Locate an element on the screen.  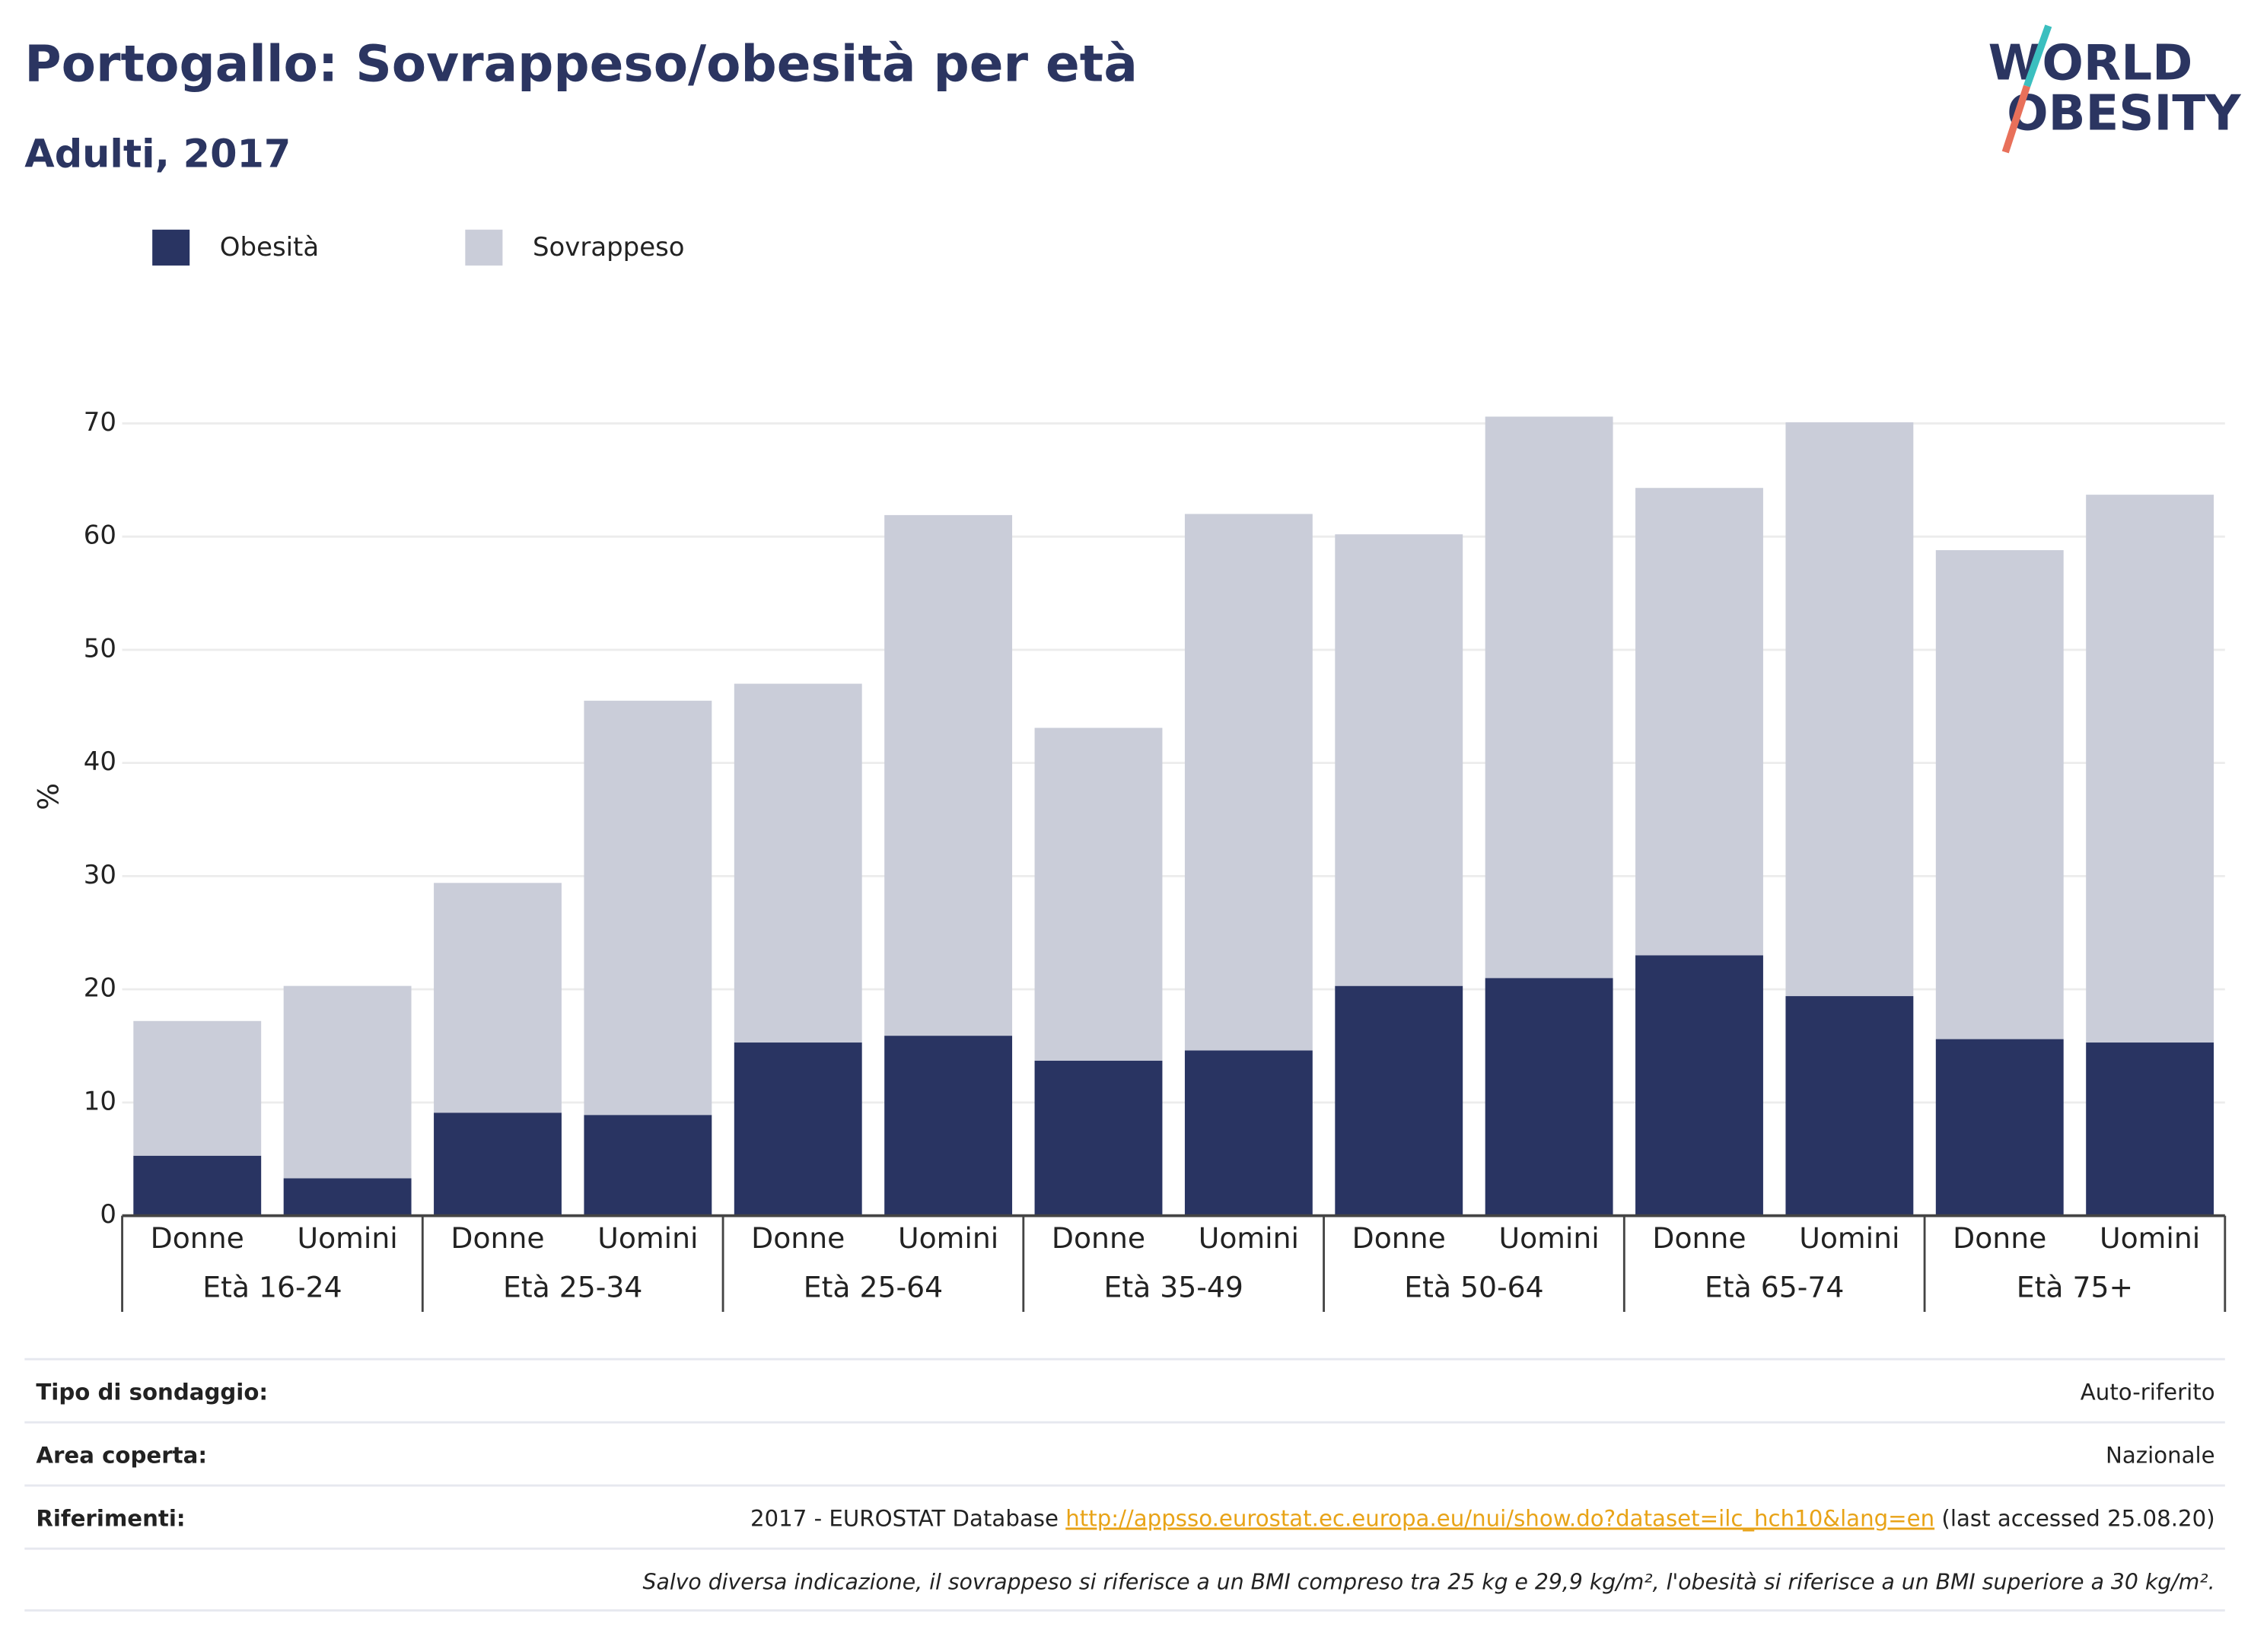
y-axis-label: % is located at coordinates (48, 796).